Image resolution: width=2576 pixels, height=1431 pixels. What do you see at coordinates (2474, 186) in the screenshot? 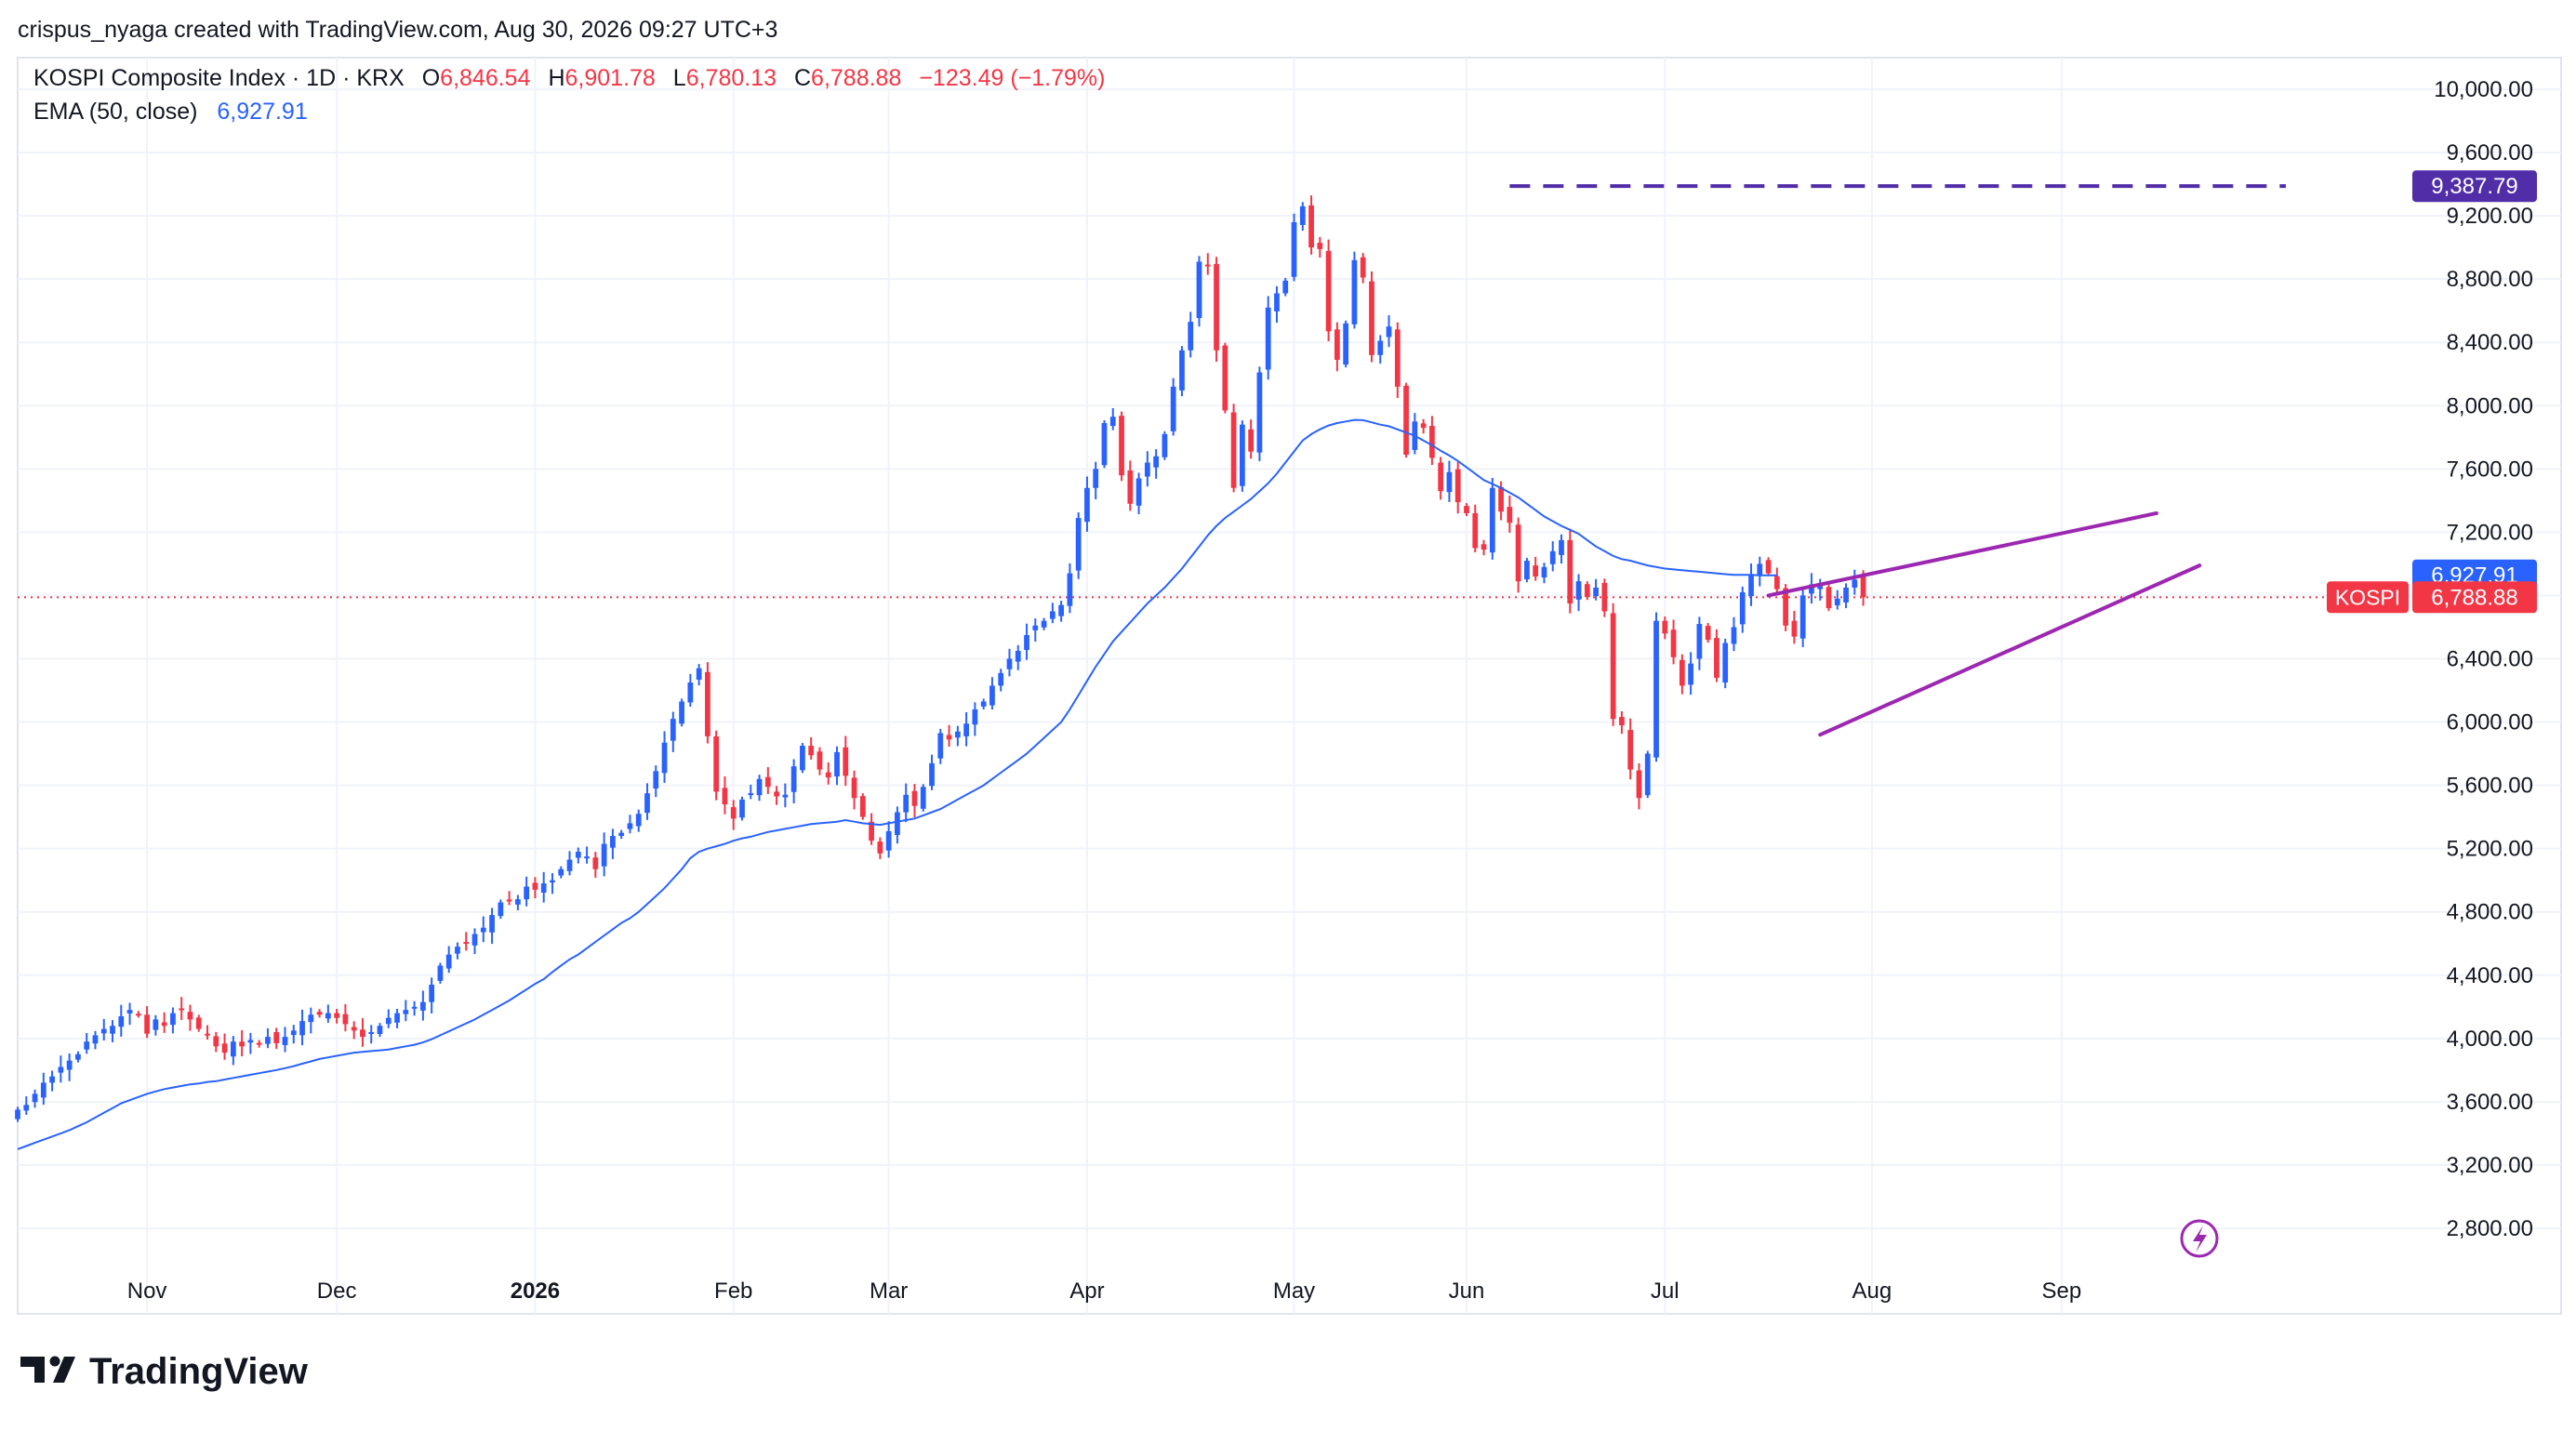
I see `resistance-price-text: 9,387.79` at bounding box center [2474, 186].